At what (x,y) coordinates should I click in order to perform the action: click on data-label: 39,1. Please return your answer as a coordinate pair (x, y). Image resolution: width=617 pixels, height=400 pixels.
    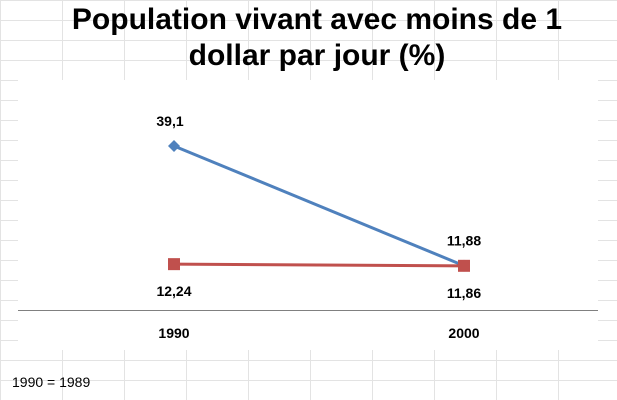
    Looking at the image, I should click on (169, 121).